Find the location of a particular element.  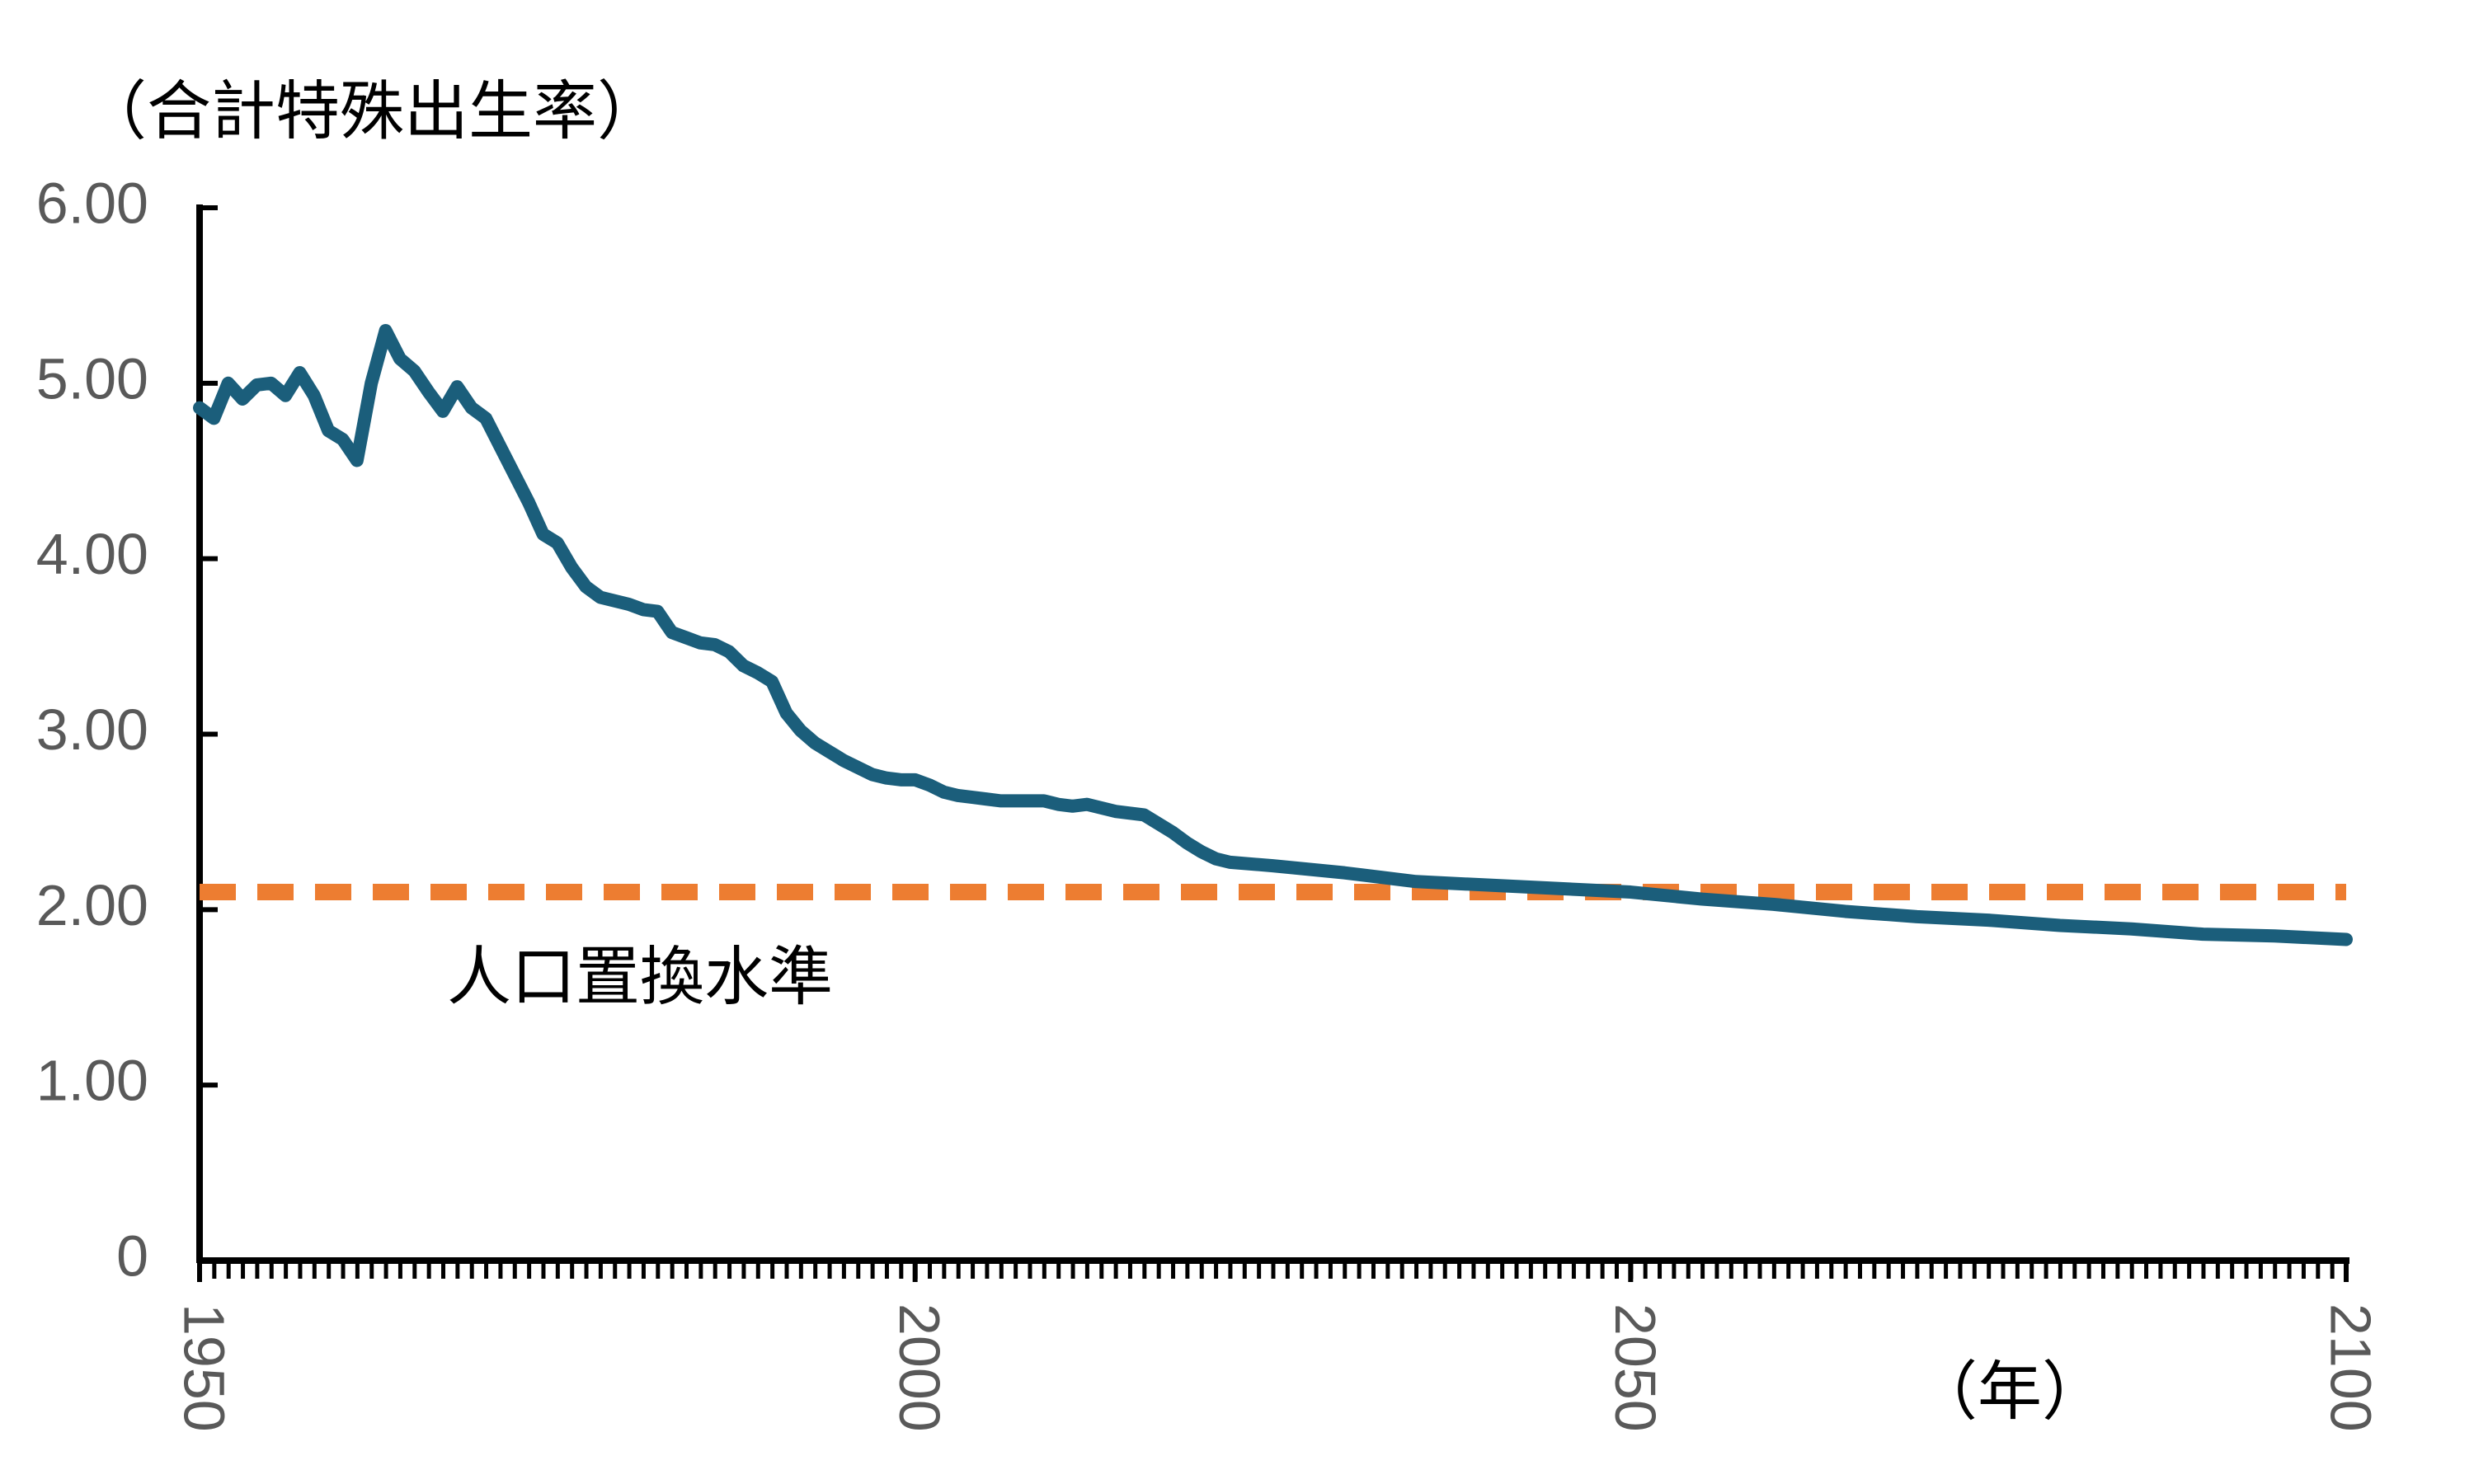

x-axis-label: （年） is located at coordinates (2009, 1392).